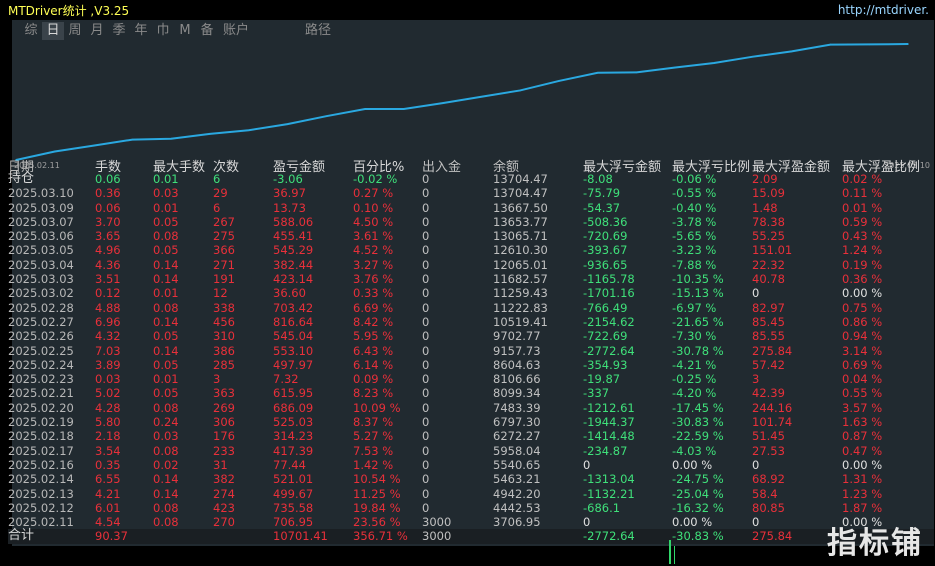  What do you see at coordinates (373, 207) in the screenshot?
I see `cell-pct: 0.10 %` at bounding box center [373, 207].